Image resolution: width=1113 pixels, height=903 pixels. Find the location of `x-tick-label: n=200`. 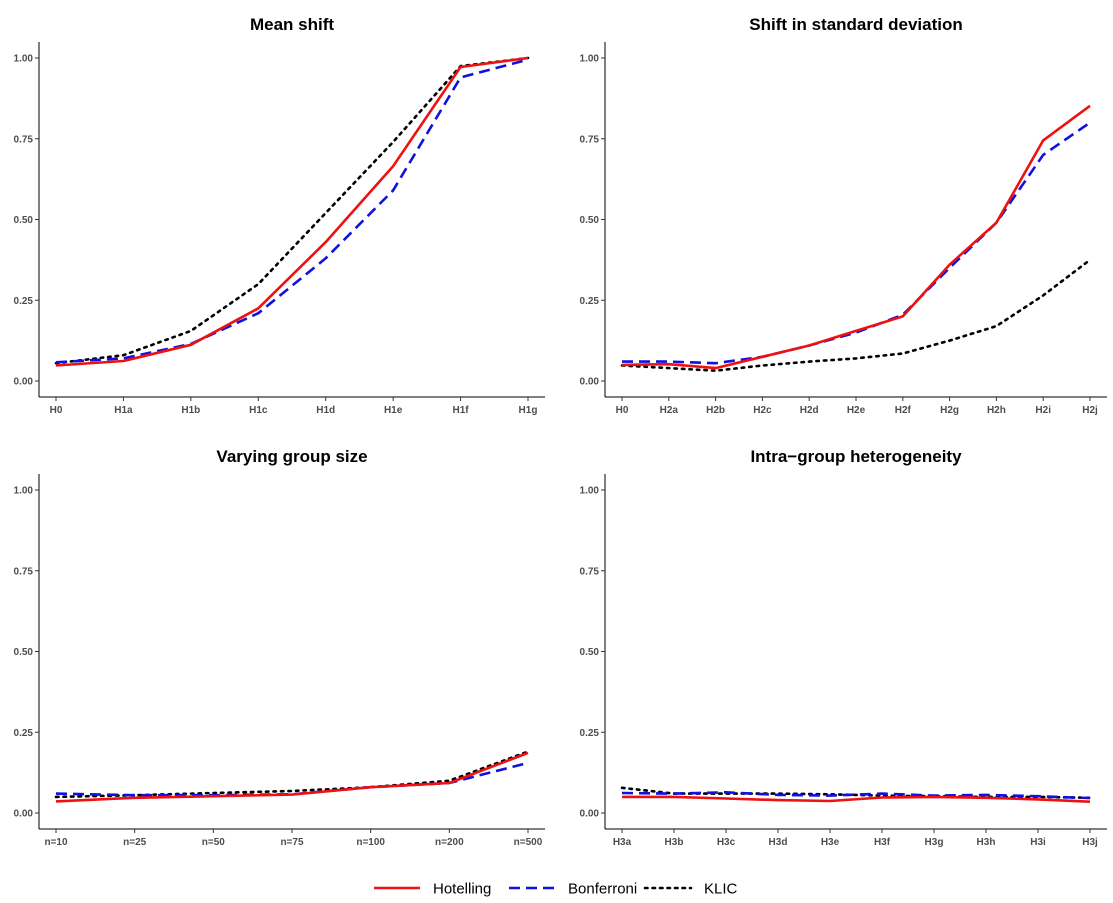

x-tick-label: n=200 is located at coordinates (449, 842).